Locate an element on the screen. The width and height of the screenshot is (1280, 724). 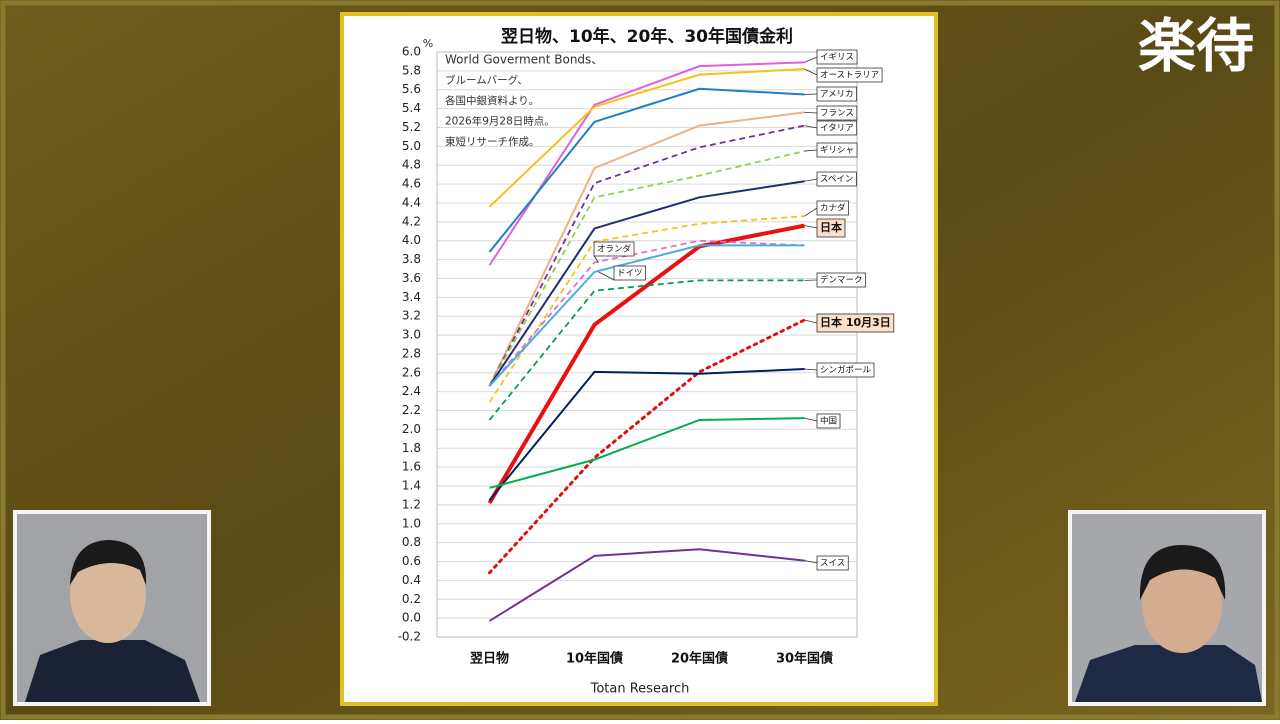
y-tick-label: 0.0 is located at coordinates (411, 618).